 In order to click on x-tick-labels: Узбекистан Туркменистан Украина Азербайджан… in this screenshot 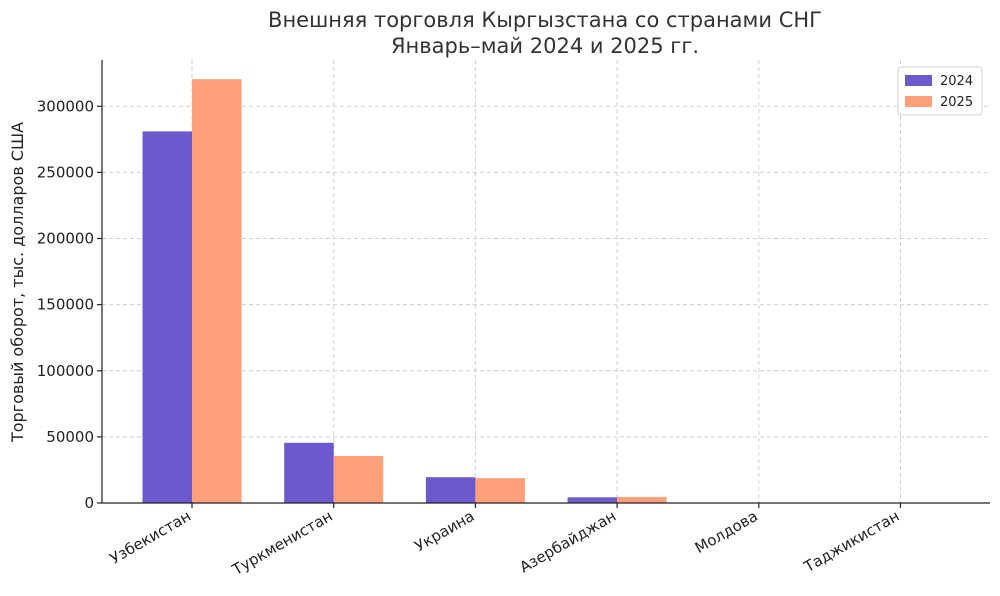, I will do `click(505, 543)`.